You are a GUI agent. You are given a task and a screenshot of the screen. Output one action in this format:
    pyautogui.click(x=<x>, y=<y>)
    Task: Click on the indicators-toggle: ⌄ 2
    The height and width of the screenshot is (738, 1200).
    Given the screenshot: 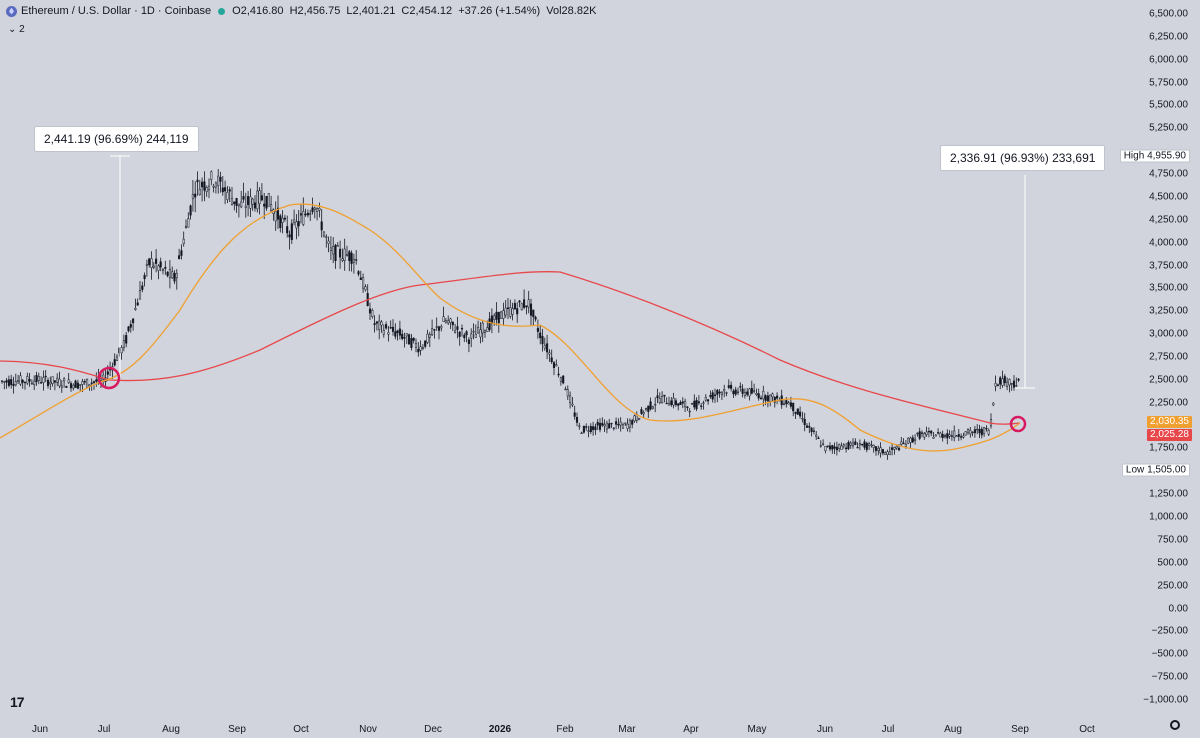 What is the action you would take?
    pyautogui.click(x=16, y=29)
    